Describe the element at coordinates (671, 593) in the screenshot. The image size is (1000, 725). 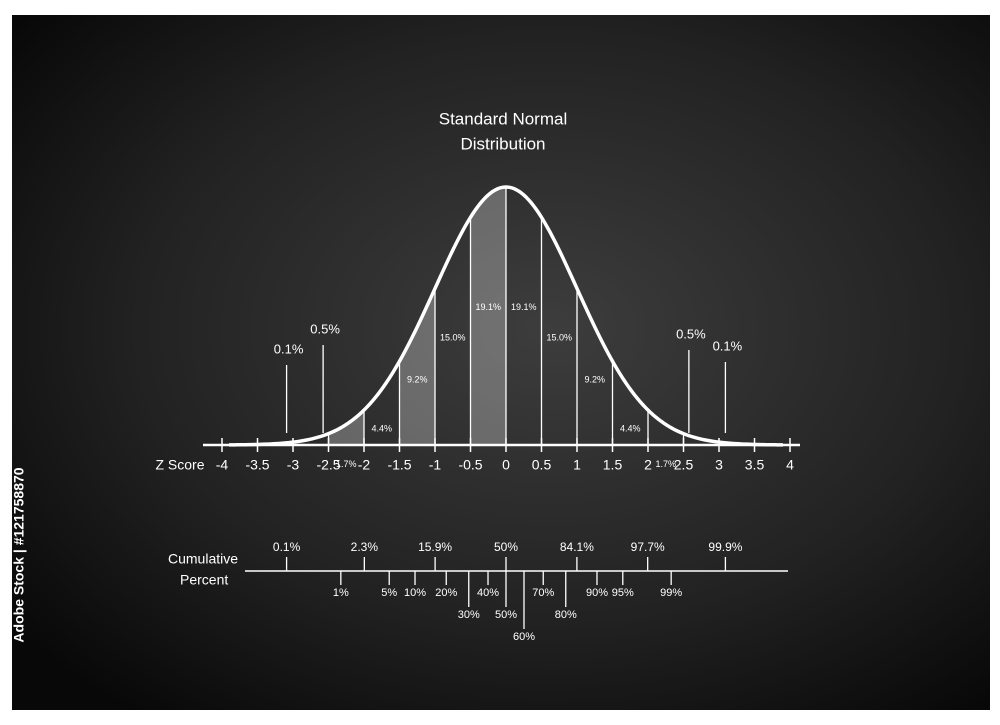
I see `cumulative-label: 99%` at that location.